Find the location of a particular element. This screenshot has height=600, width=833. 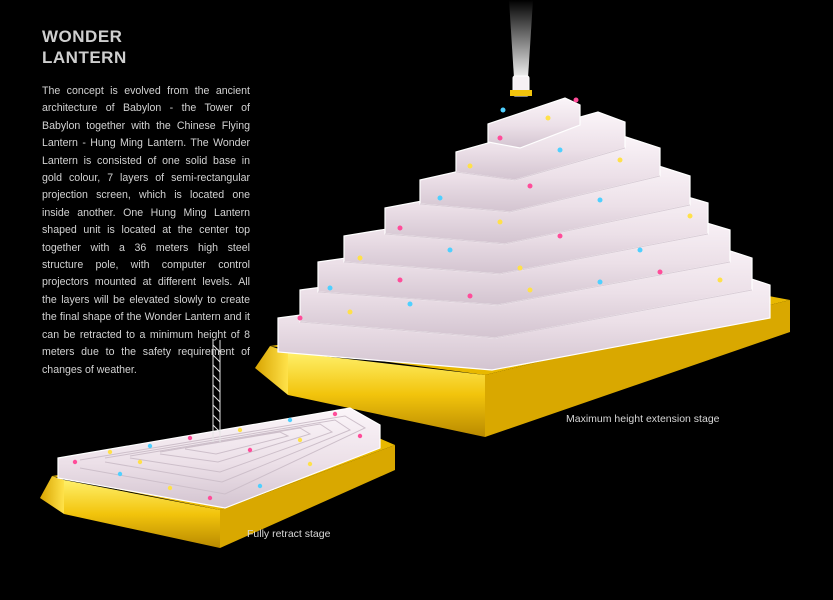

retracted-lights is located at coordinates (217, 456).